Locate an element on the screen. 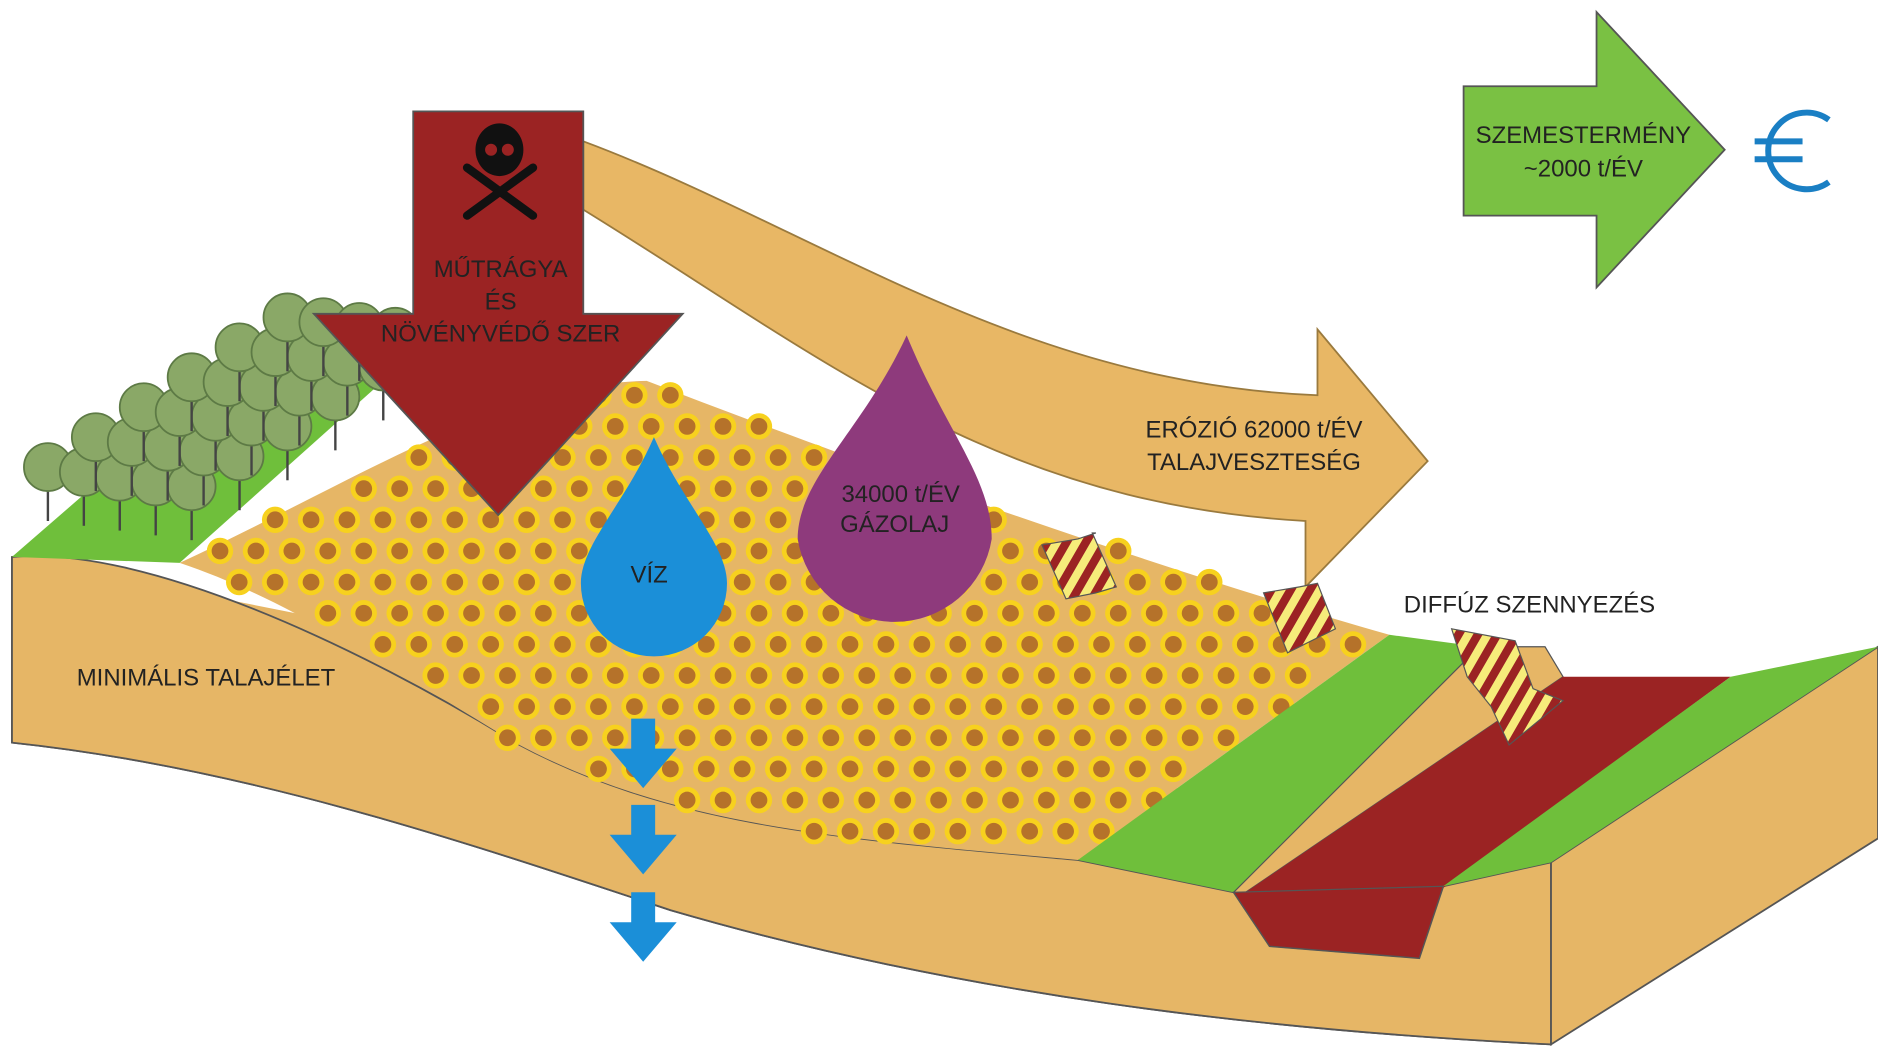 The image size is (1878, 1048). fuel-drop is located at coordinates (894, 478).